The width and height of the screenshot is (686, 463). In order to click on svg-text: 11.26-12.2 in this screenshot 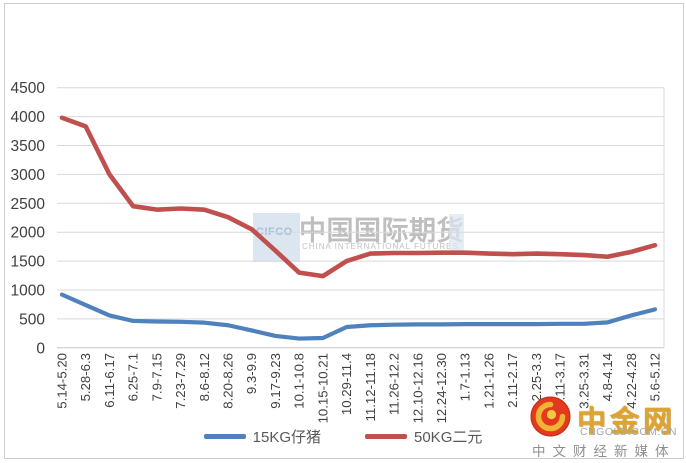, I will do `click(394, 384)`.